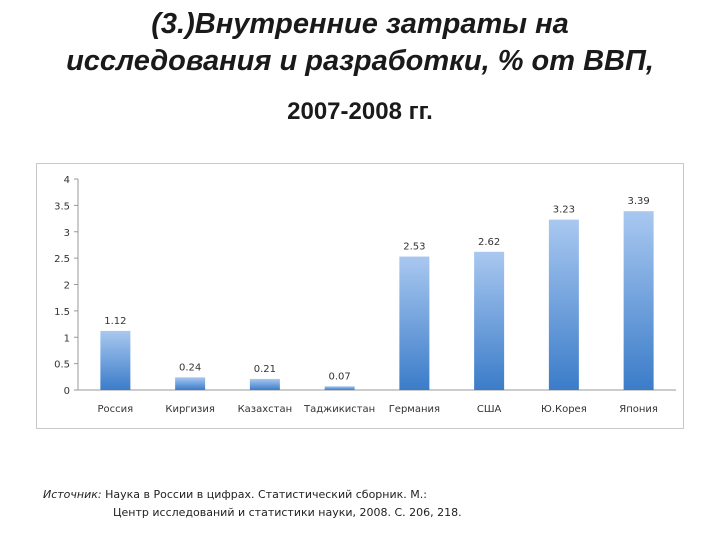  What do you see at coordinates (67, 391) in the screenshot?
I see `y-tick-label: 0` at bounding box center [67, 391].